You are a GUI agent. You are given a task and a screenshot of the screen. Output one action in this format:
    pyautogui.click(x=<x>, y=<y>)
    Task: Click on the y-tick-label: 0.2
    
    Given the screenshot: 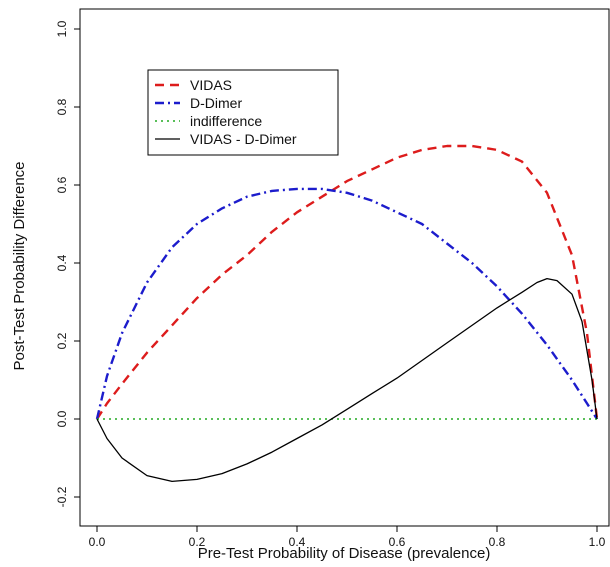 What is the action you would take?
    pyautogui.click(x=62, y=340)
    